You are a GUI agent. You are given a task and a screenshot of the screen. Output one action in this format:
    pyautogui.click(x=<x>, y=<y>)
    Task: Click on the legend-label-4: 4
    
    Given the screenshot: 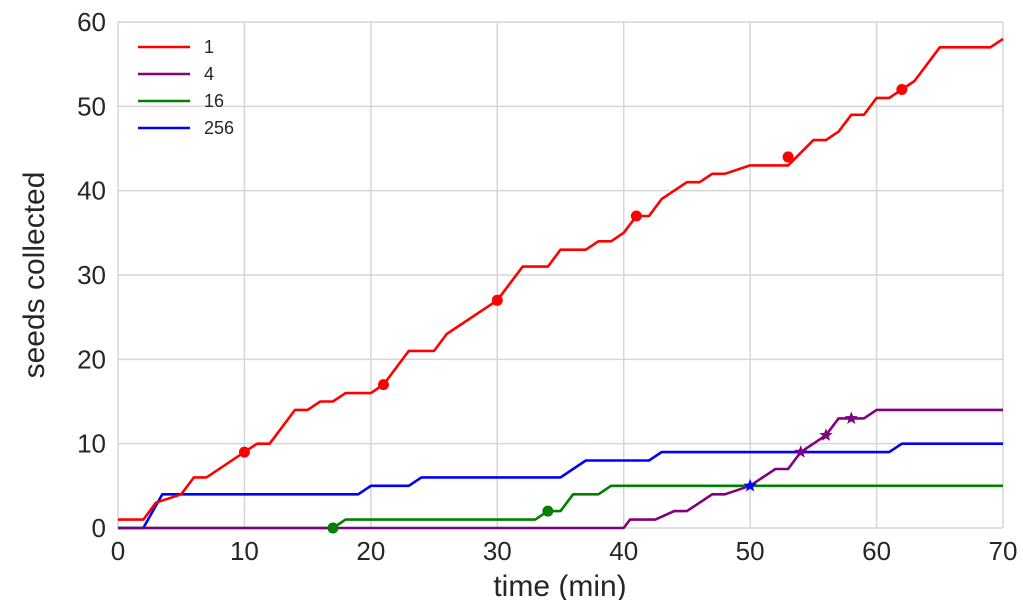 What is the action you would take?
    pyautogui.click(x=209, y=74)
    